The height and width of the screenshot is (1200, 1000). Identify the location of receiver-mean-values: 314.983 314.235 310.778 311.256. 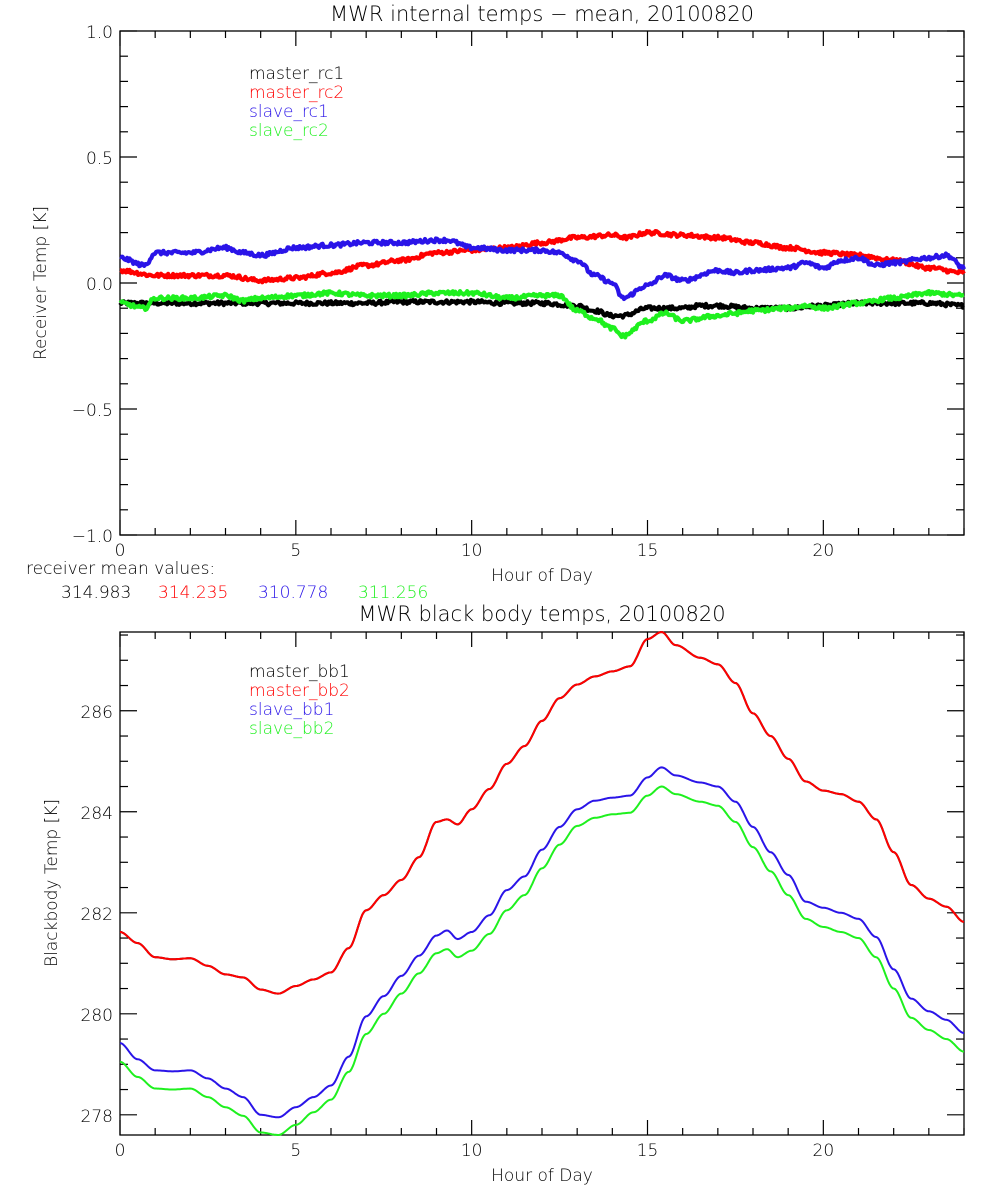
(244, 593).